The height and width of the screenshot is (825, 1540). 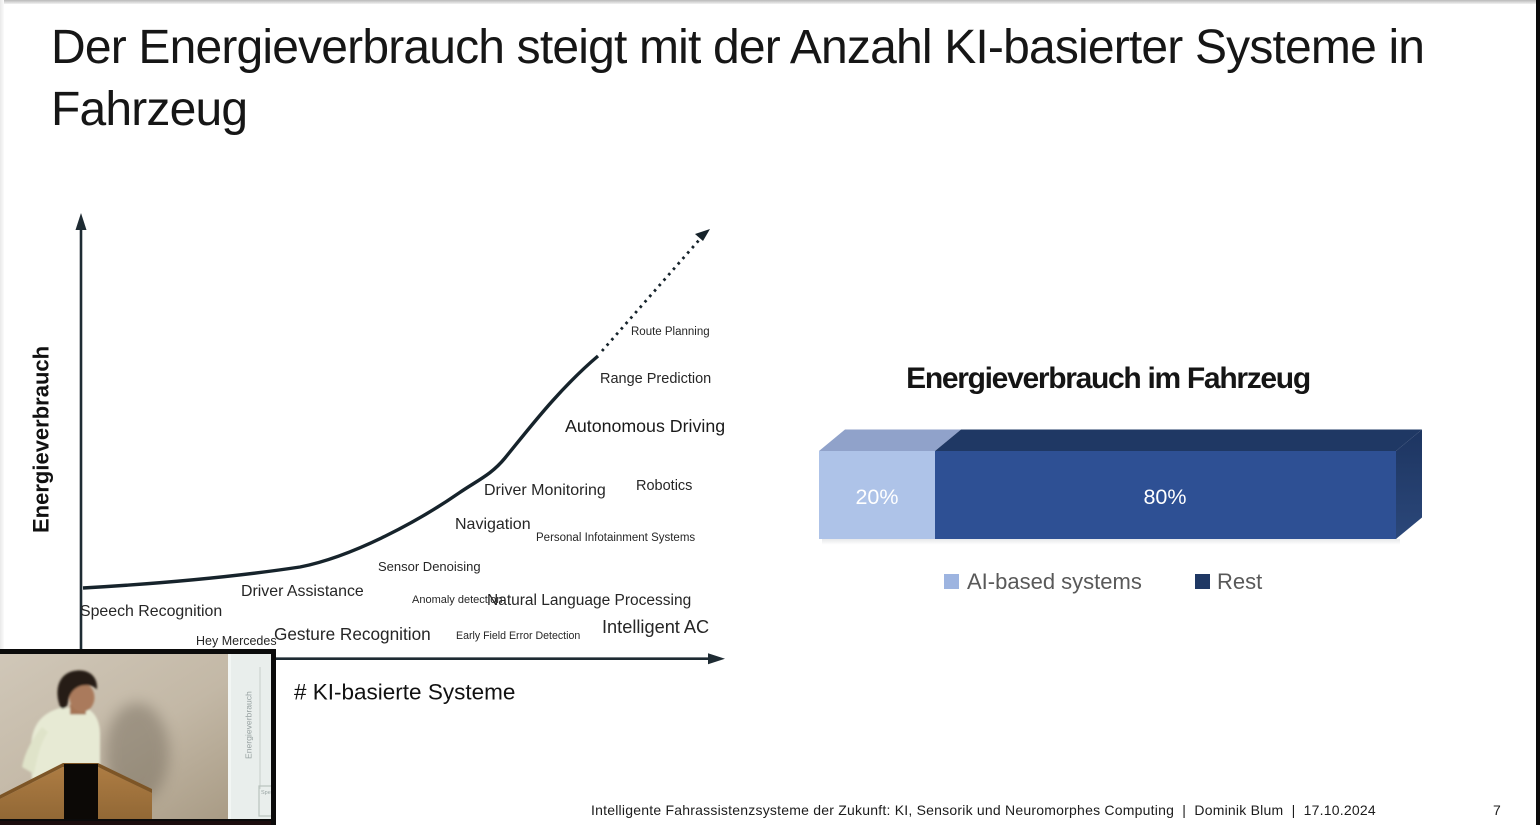 I want to click on svg-text: Natural Language Processing, so click(x=589, y=600).